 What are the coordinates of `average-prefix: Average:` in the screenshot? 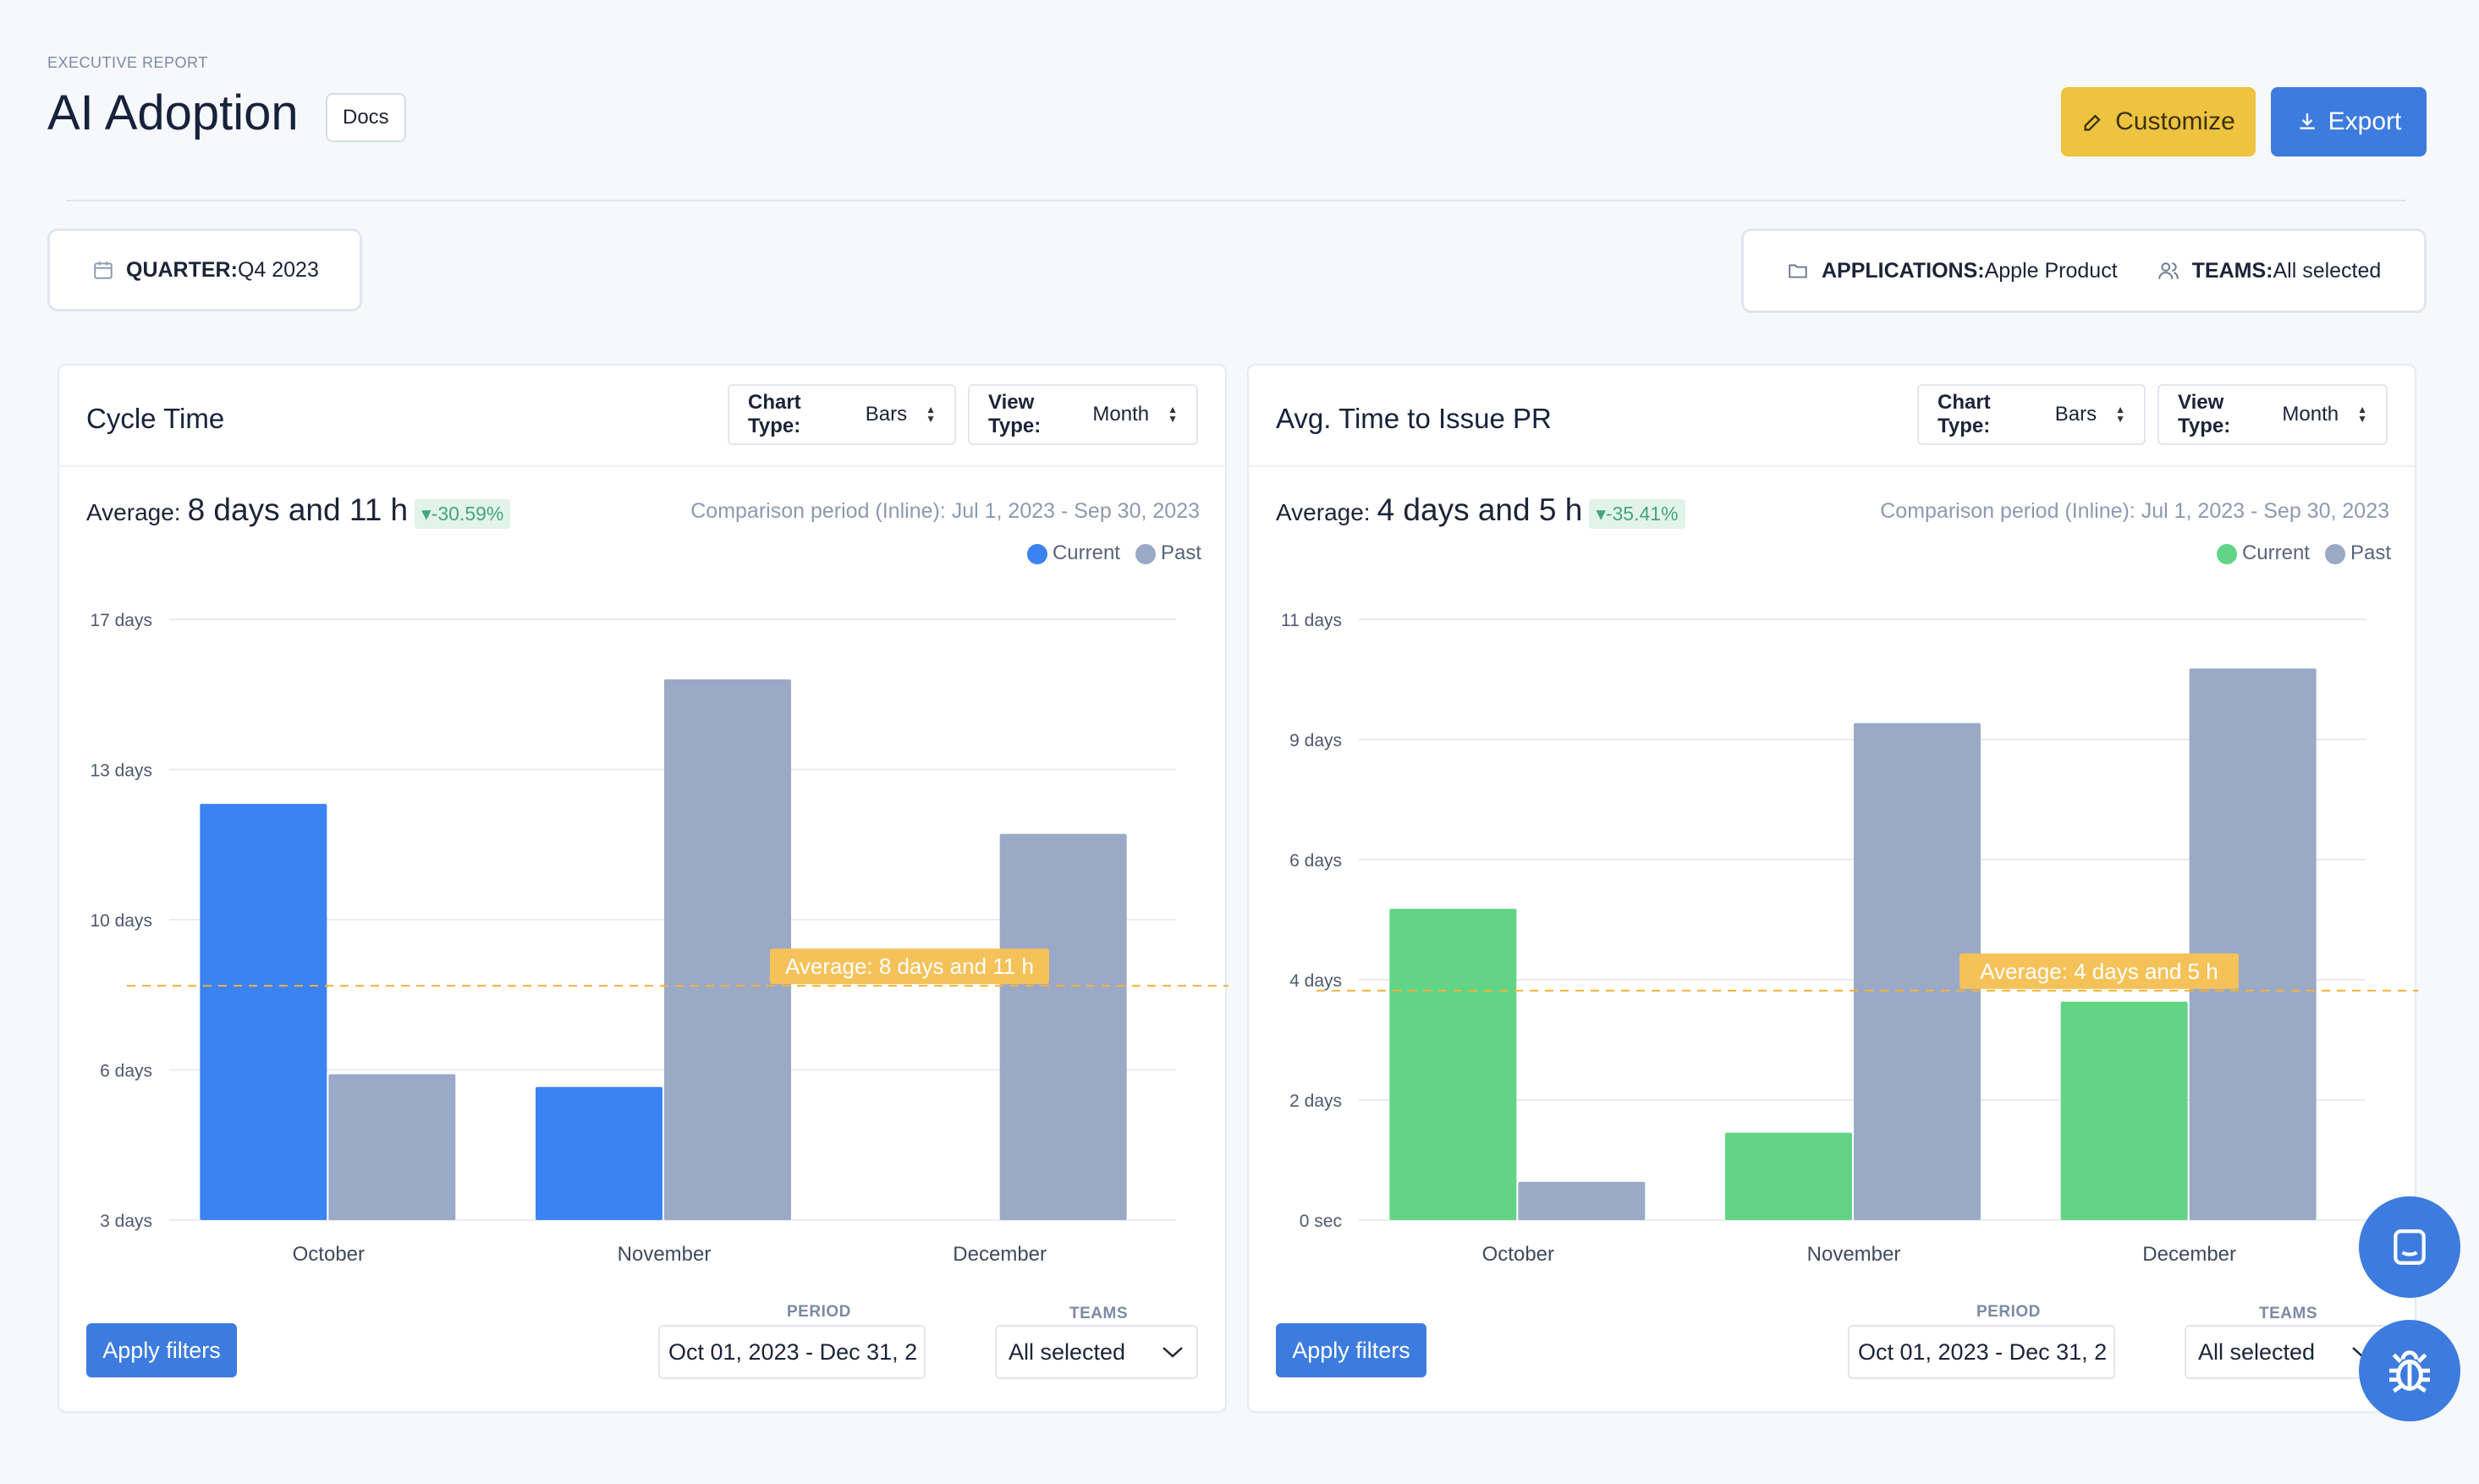 It's located at (1323, 512).